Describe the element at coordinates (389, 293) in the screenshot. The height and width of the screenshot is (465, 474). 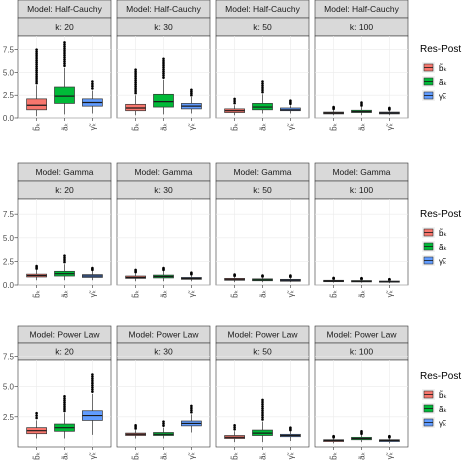
I see `x-tick-label: γ̃ₖ` at that location.